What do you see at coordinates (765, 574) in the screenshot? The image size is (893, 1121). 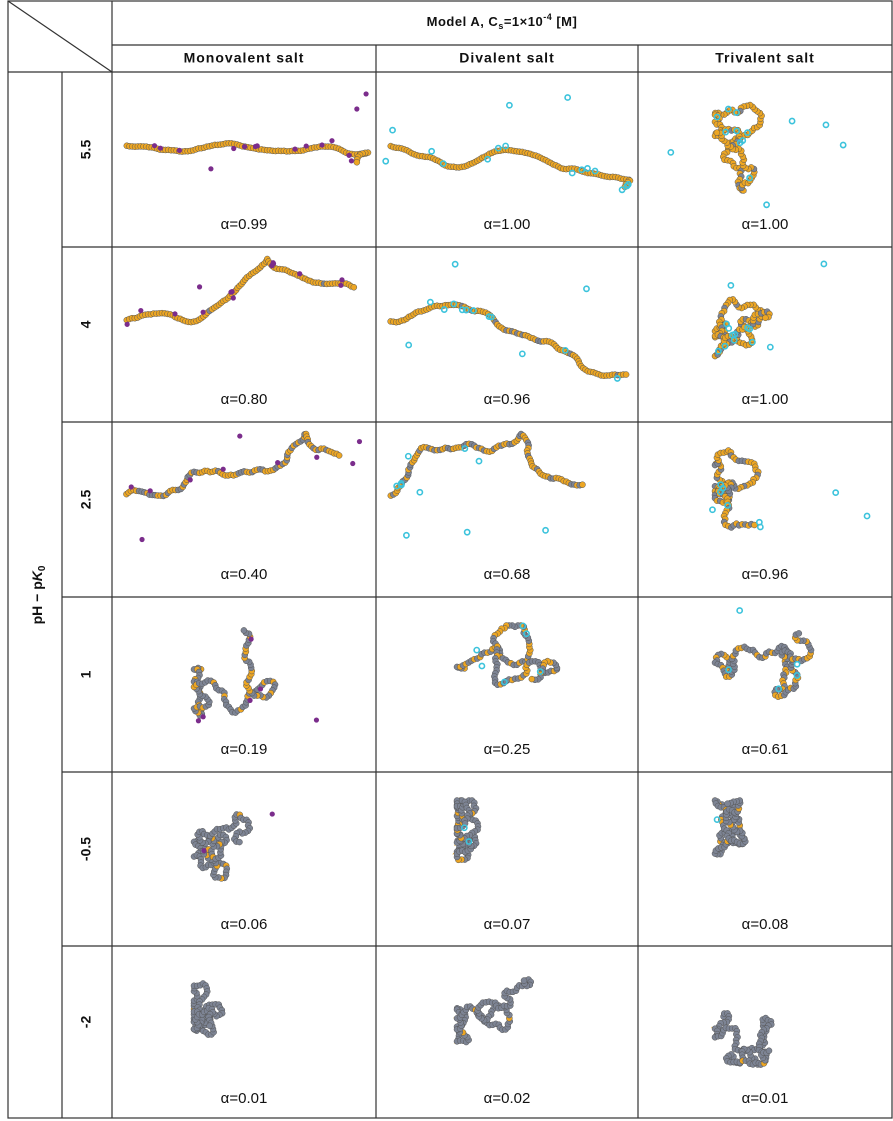 I see `alpha-label: α=0.96` at bounding box center [765, 574].